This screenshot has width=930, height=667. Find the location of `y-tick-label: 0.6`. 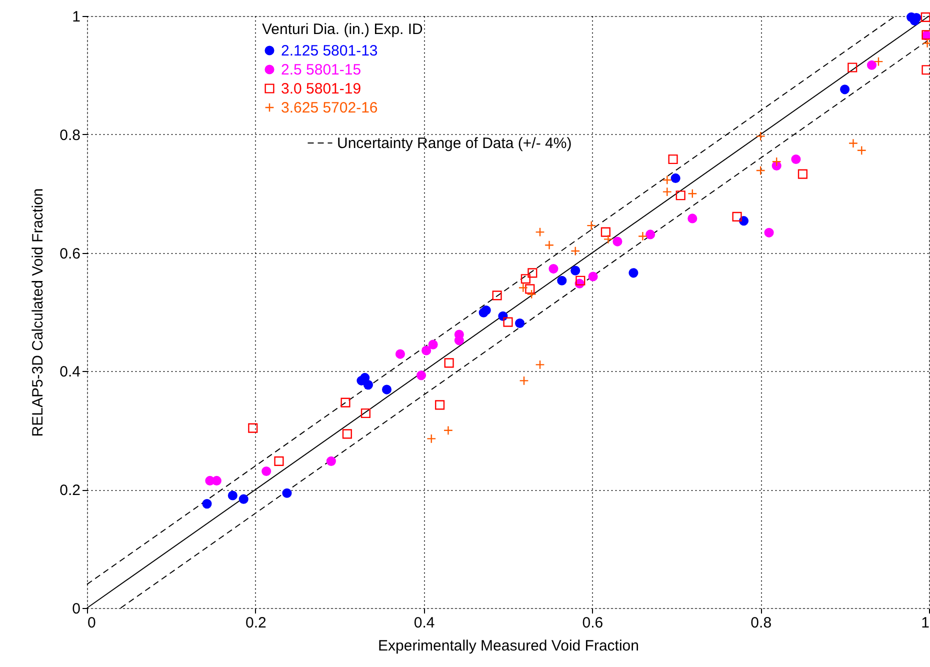

y-tick-label: 0.6 is located at coordinates (70, 253).